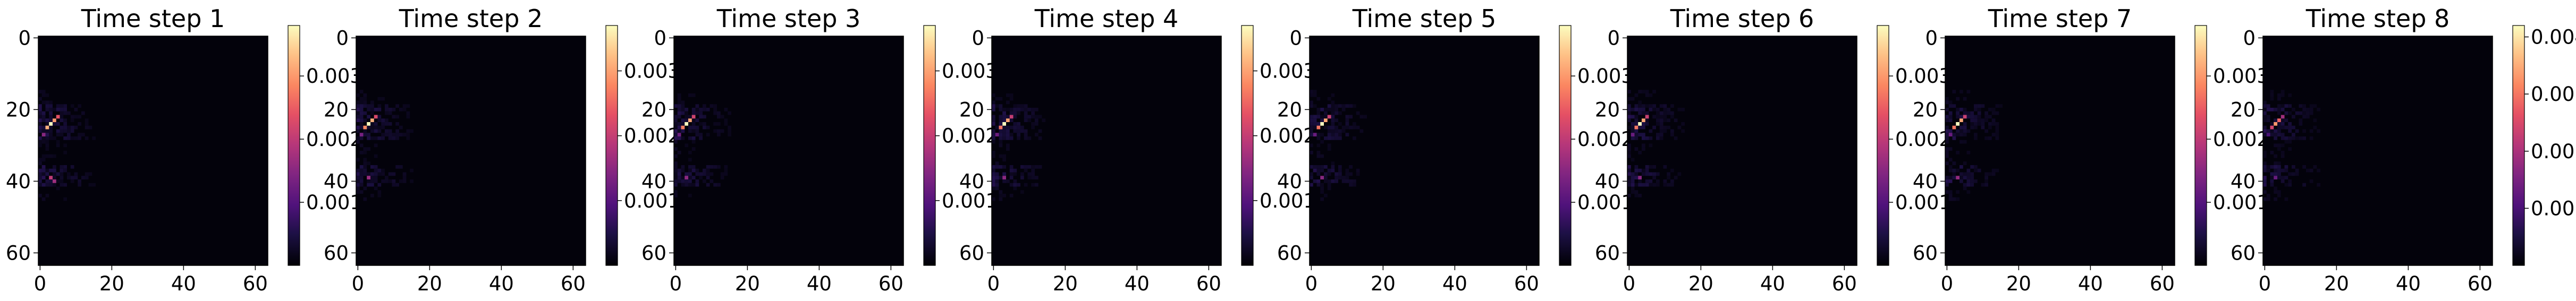  What do you see at coordinates (891, 283) in the screenshot?
I see `x-tick-label: 60` at bounding box center [891, 283].